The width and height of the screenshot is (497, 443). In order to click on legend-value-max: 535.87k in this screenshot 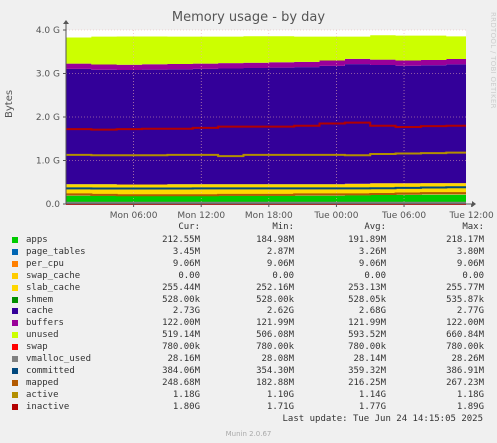, I will do `click(465, 299)`.